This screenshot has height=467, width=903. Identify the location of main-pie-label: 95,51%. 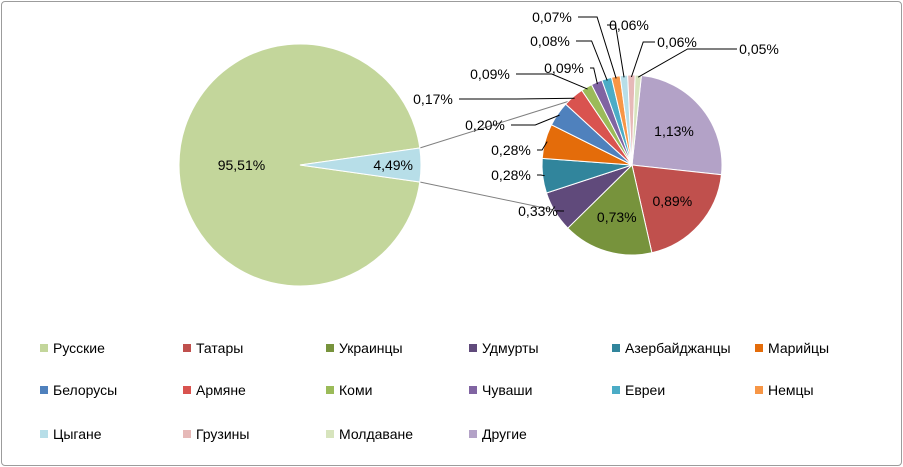
(241, 165).